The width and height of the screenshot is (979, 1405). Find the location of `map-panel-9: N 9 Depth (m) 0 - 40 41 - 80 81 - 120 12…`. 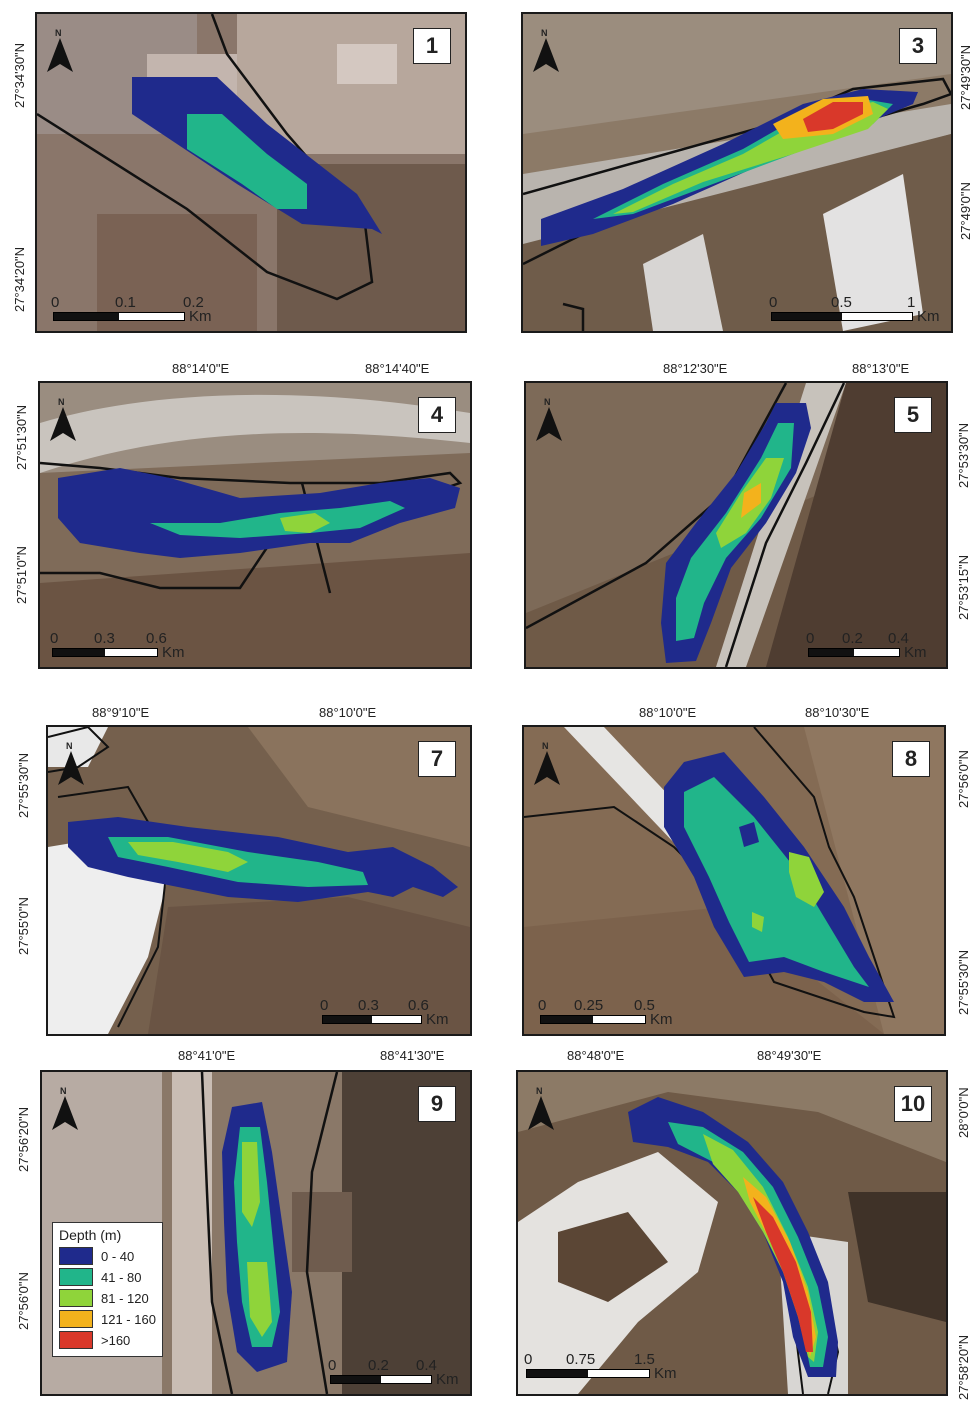

map-panel-9: N 9 Depth (m) 0 - 40 41 - 80 81 - 120 12… is located at coordinates (256, 1233).